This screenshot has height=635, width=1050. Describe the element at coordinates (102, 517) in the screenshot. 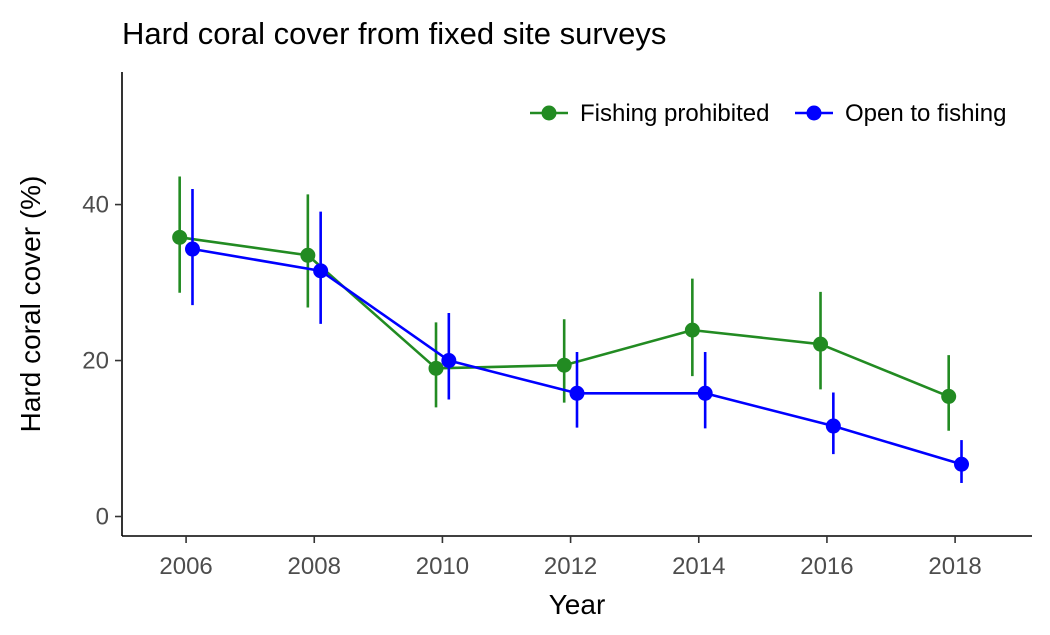

I see `y-tick-label: 0` at that location.